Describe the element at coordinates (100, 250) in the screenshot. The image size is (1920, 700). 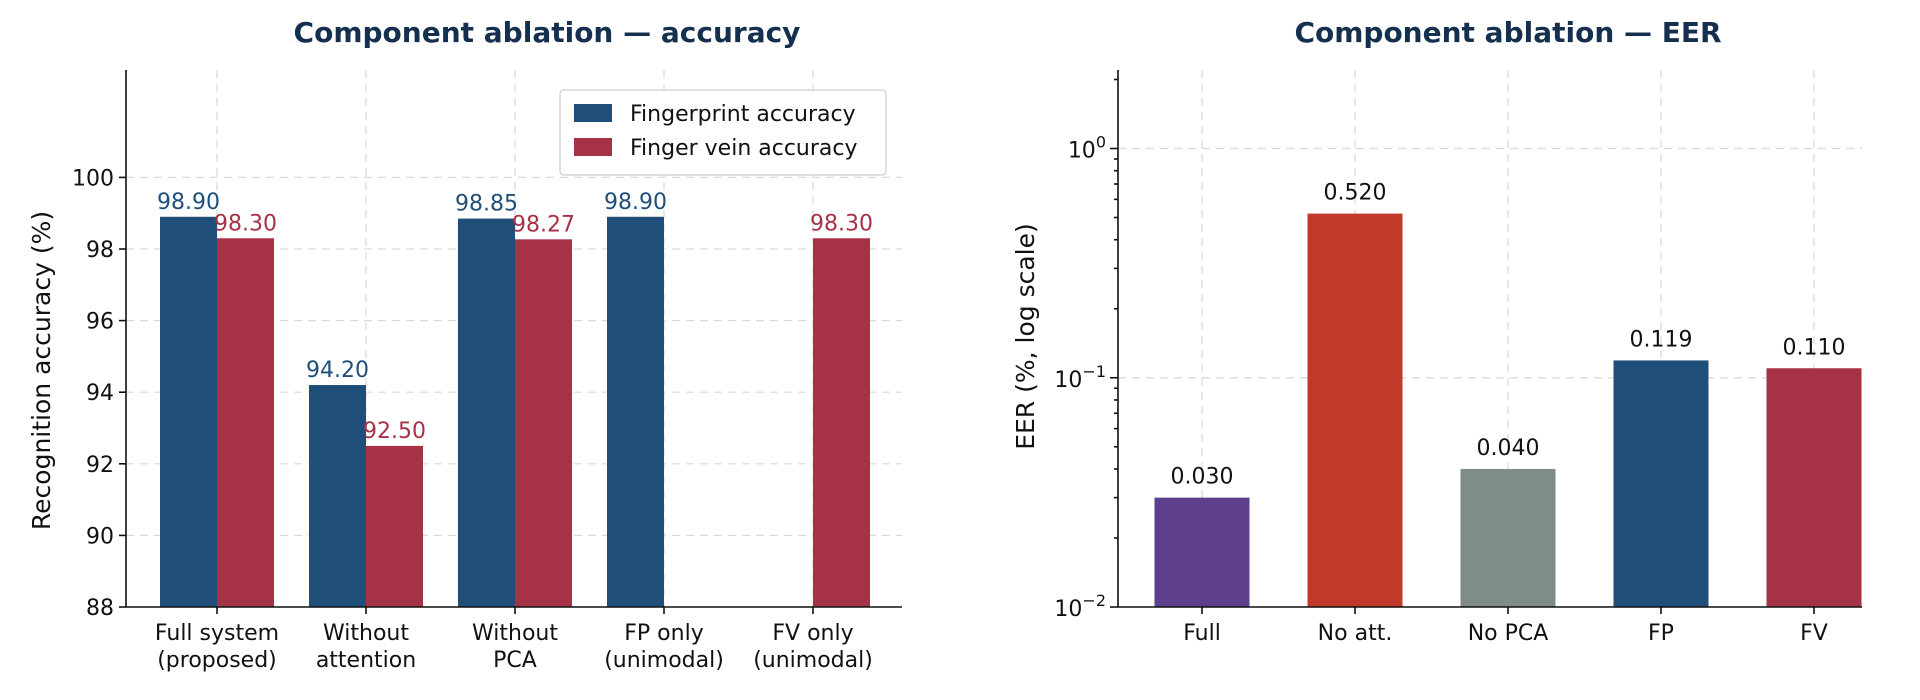
I see `y-tick-label: 98` at that location.